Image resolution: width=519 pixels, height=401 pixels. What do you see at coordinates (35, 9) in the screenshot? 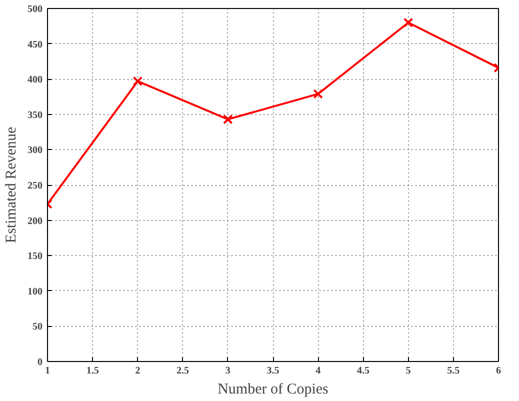
I see `y-tick-label: 500` at bounding box center [35, 9].